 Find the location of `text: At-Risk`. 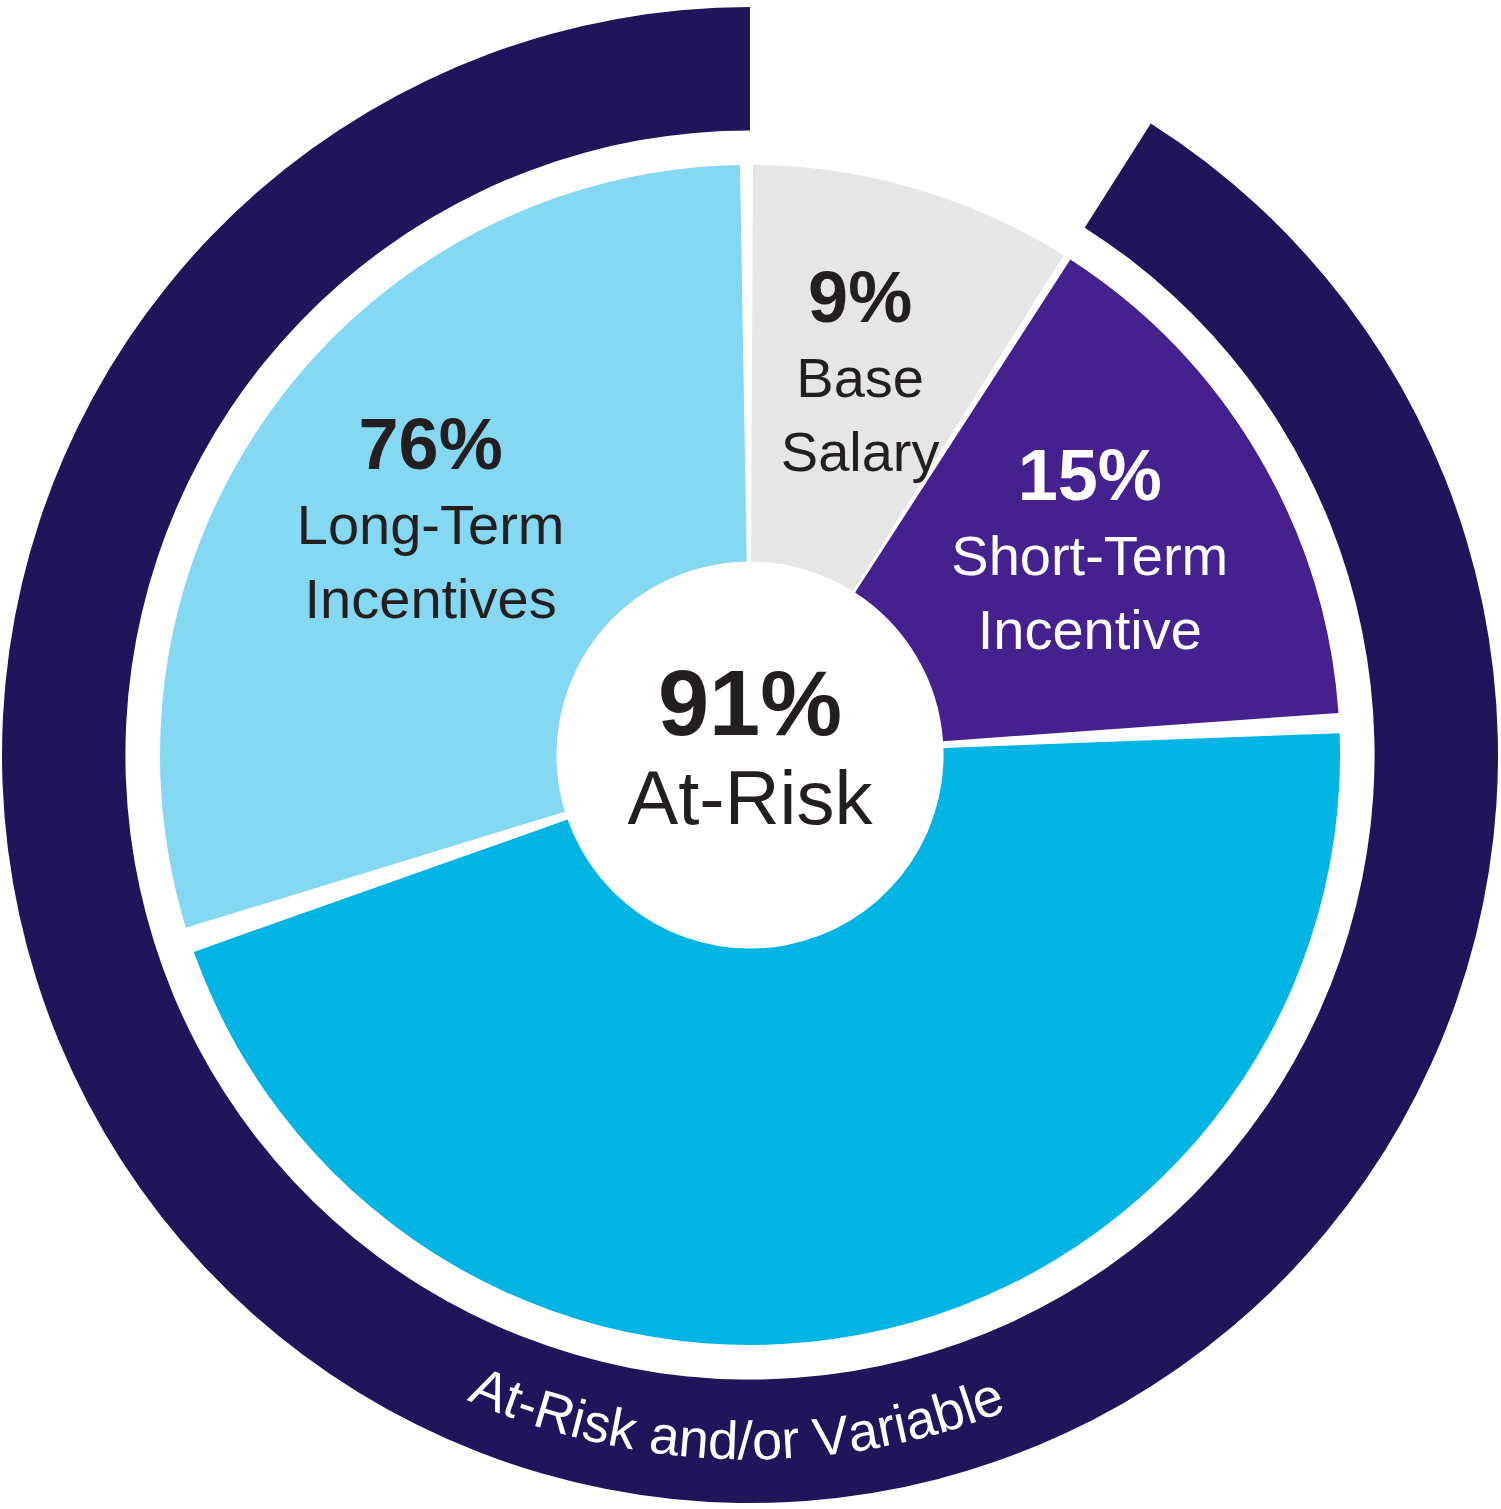

text: At-Risk is located at coordinates (750, 797).